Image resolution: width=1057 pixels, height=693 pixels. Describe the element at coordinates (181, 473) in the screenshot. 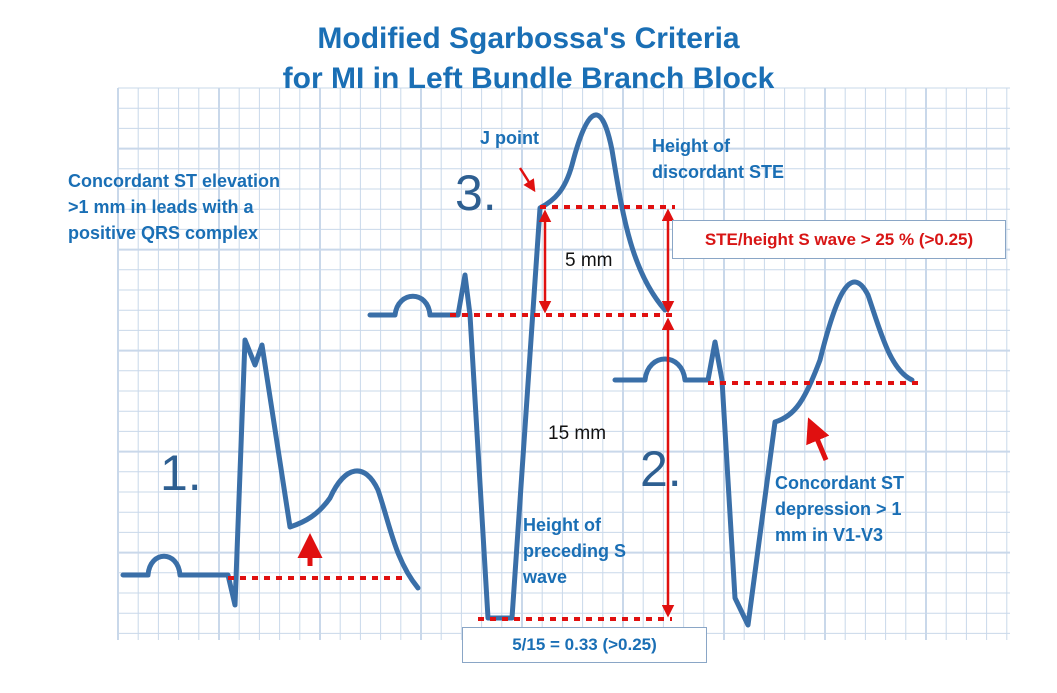

I see `complex-1-number: 1.` at that location.